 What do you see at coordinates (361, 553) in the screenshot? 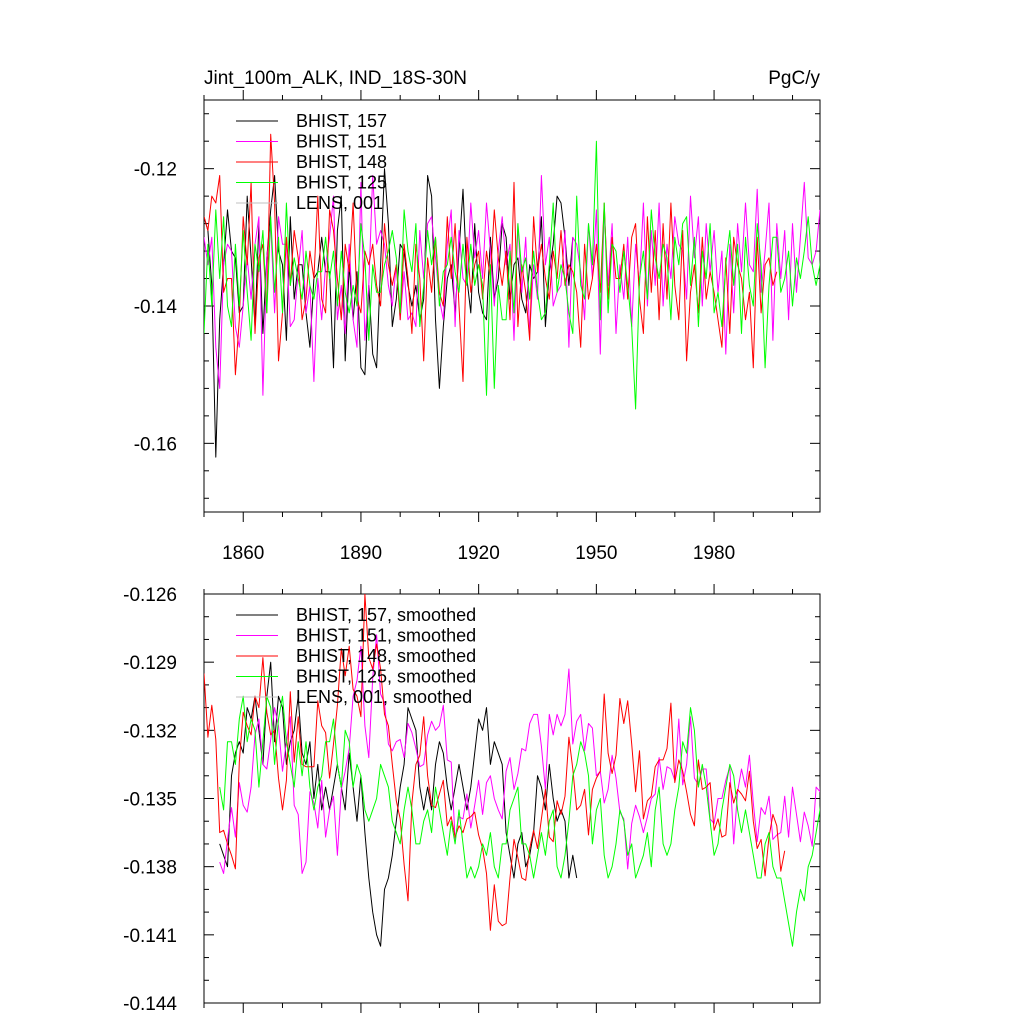
I see `x-tick-label: 1890` at bounding box center [361, 553].